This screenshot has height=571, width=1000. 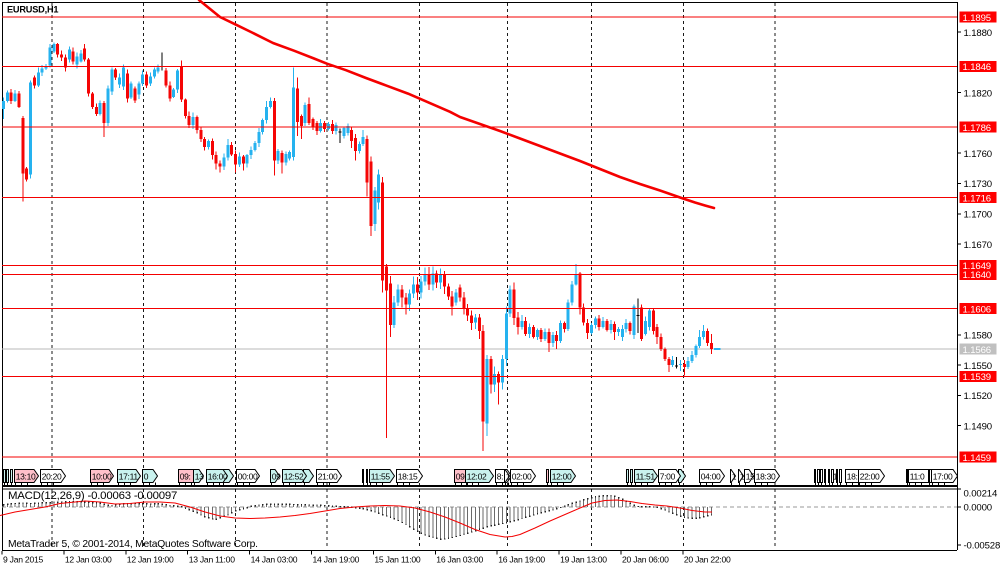 I want to click on svg-text: 7:00, so click(x=668, y=476).